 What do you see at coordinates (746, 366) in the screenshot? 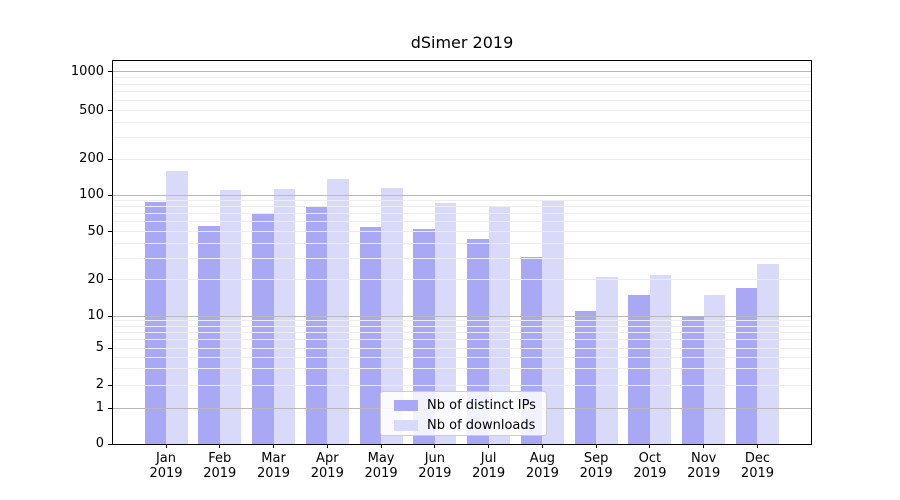
I see `bar-ips-dec` at bounding box center [746, 366].